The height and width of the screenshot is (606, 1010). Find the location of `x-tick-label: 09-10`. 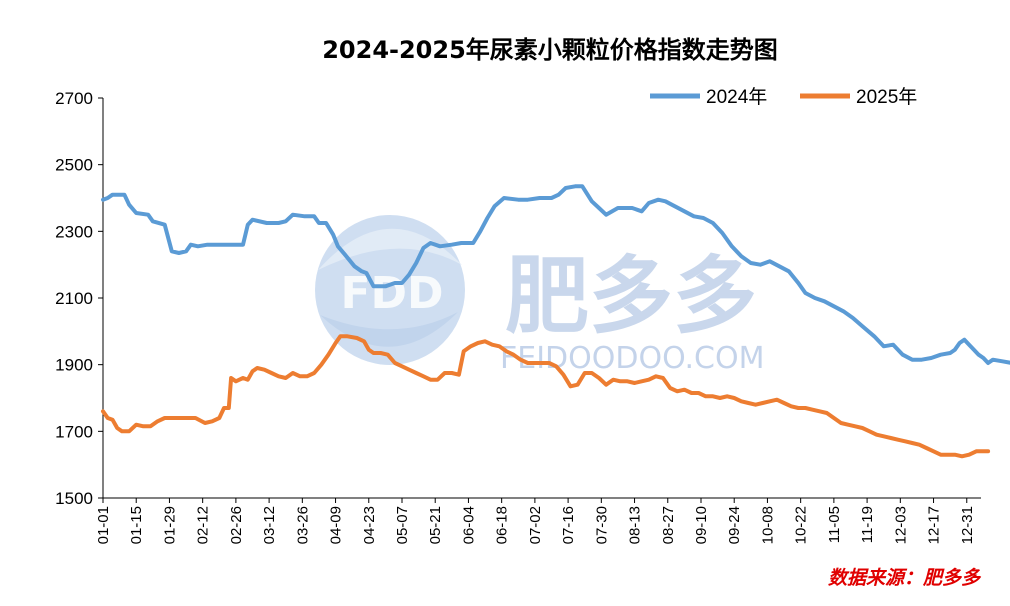

x-tick-label: 09-10 is located at coordinates (701, 525).